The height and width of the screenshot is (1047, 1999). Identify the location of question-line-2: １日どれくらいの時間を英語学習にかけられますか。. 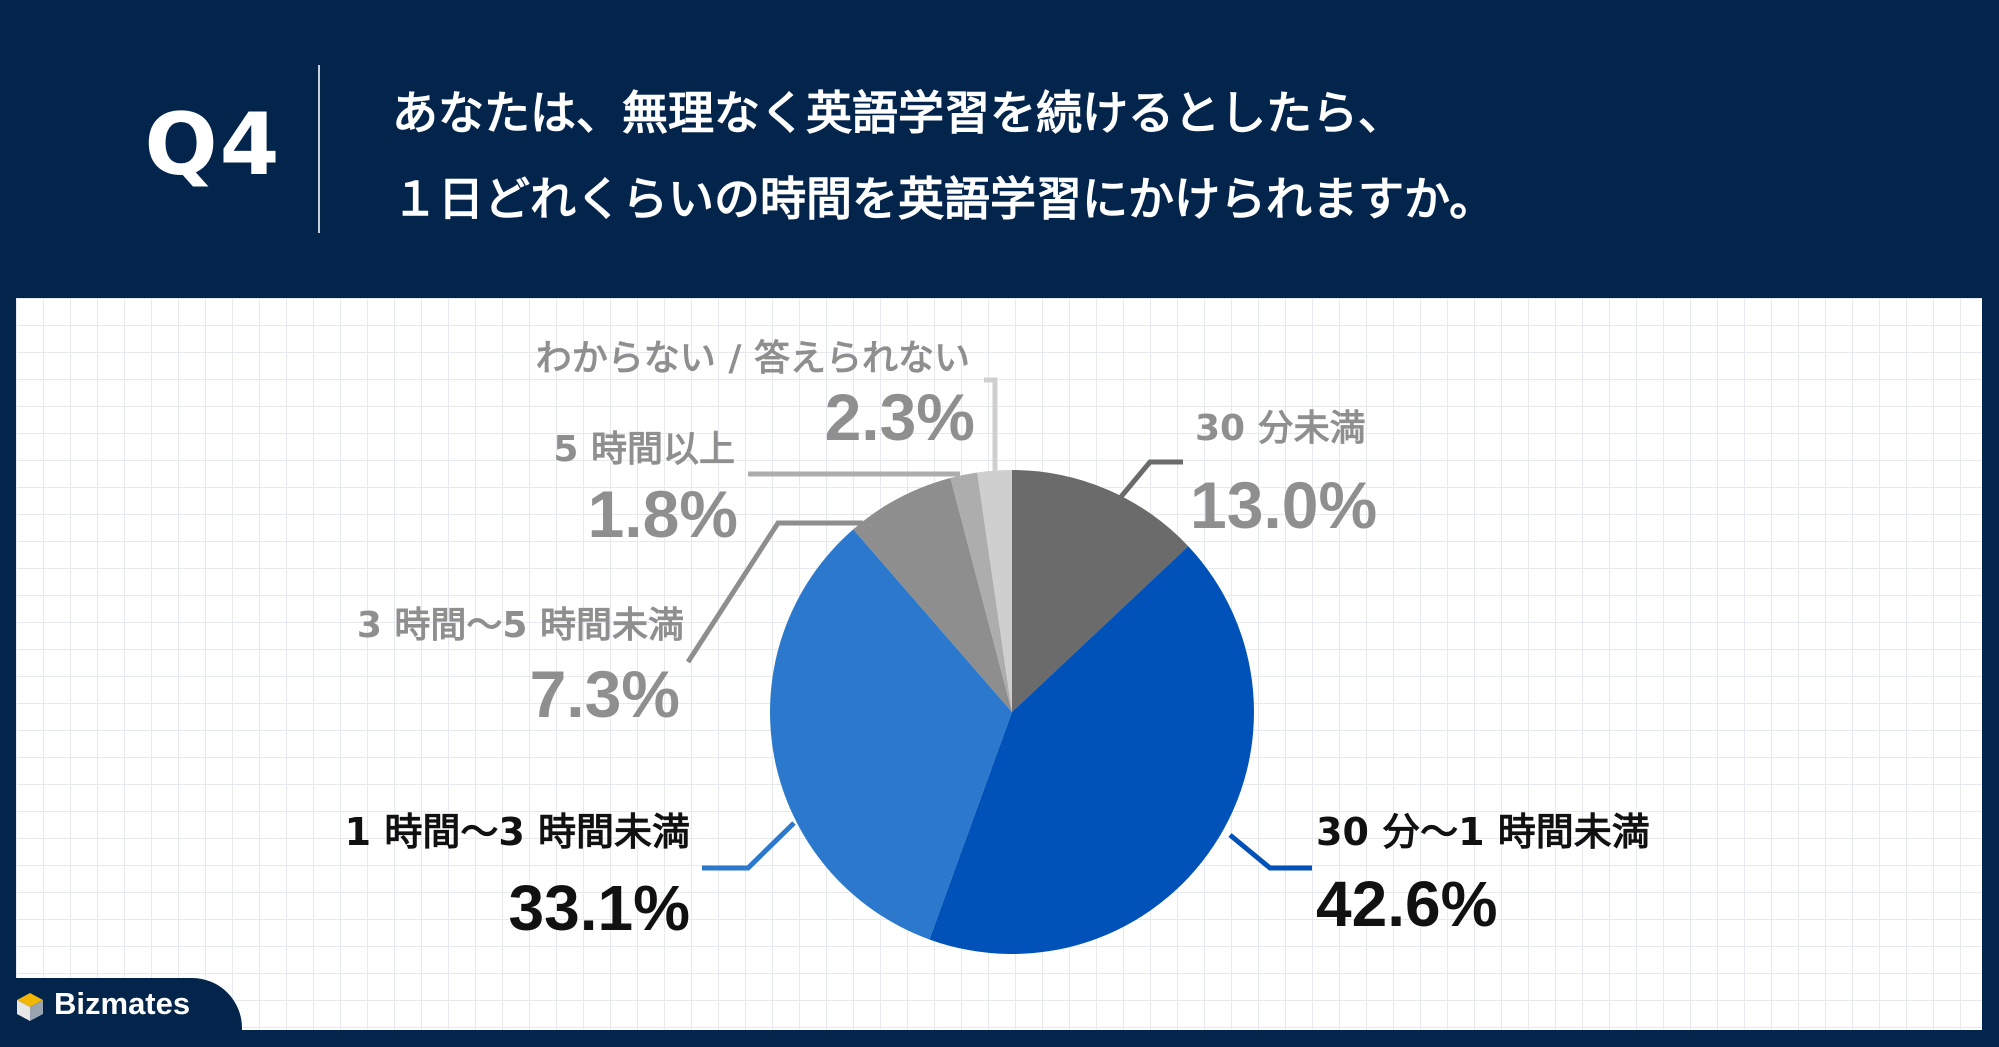
(944, 199).